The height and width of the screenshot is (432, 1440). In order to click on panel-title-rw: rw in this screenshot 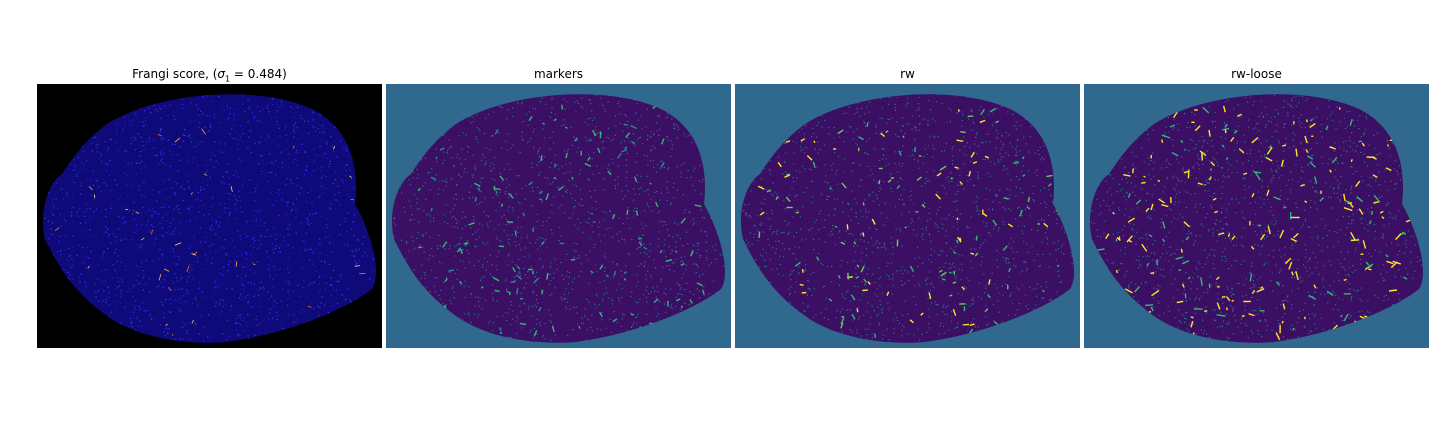, I will do `click(907, 74)`.